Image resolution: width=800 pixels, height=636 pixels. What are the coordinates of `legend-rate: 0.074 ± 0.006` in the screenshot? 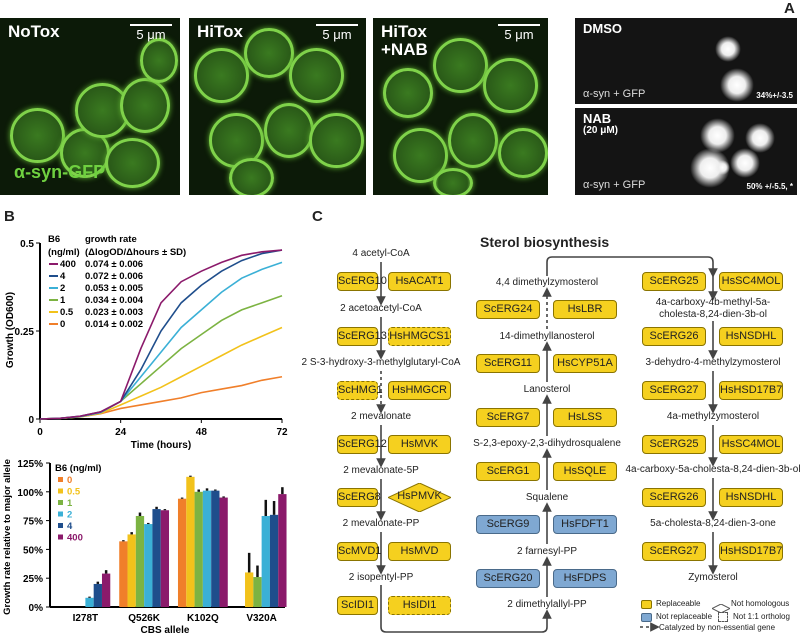 It's located at (114, 264).